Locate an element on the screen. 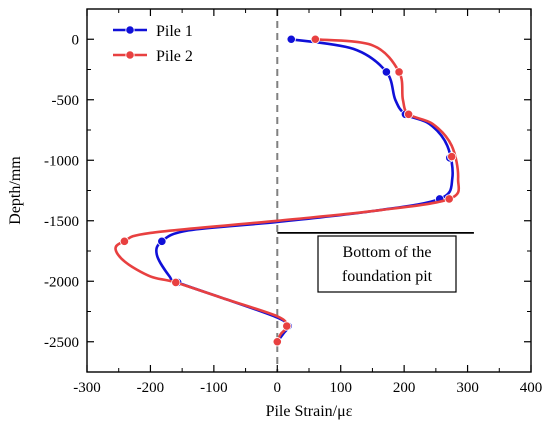 This screenshot has height=428, width=550. annotation-box is located at coordinates (387, 264).